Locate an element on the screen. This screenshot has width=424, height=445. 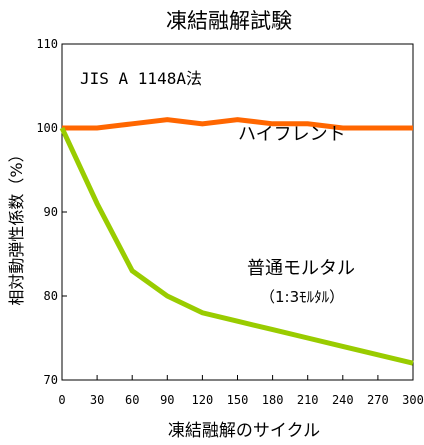
x-tick-label: 150 is located at coordinates (238, 400).